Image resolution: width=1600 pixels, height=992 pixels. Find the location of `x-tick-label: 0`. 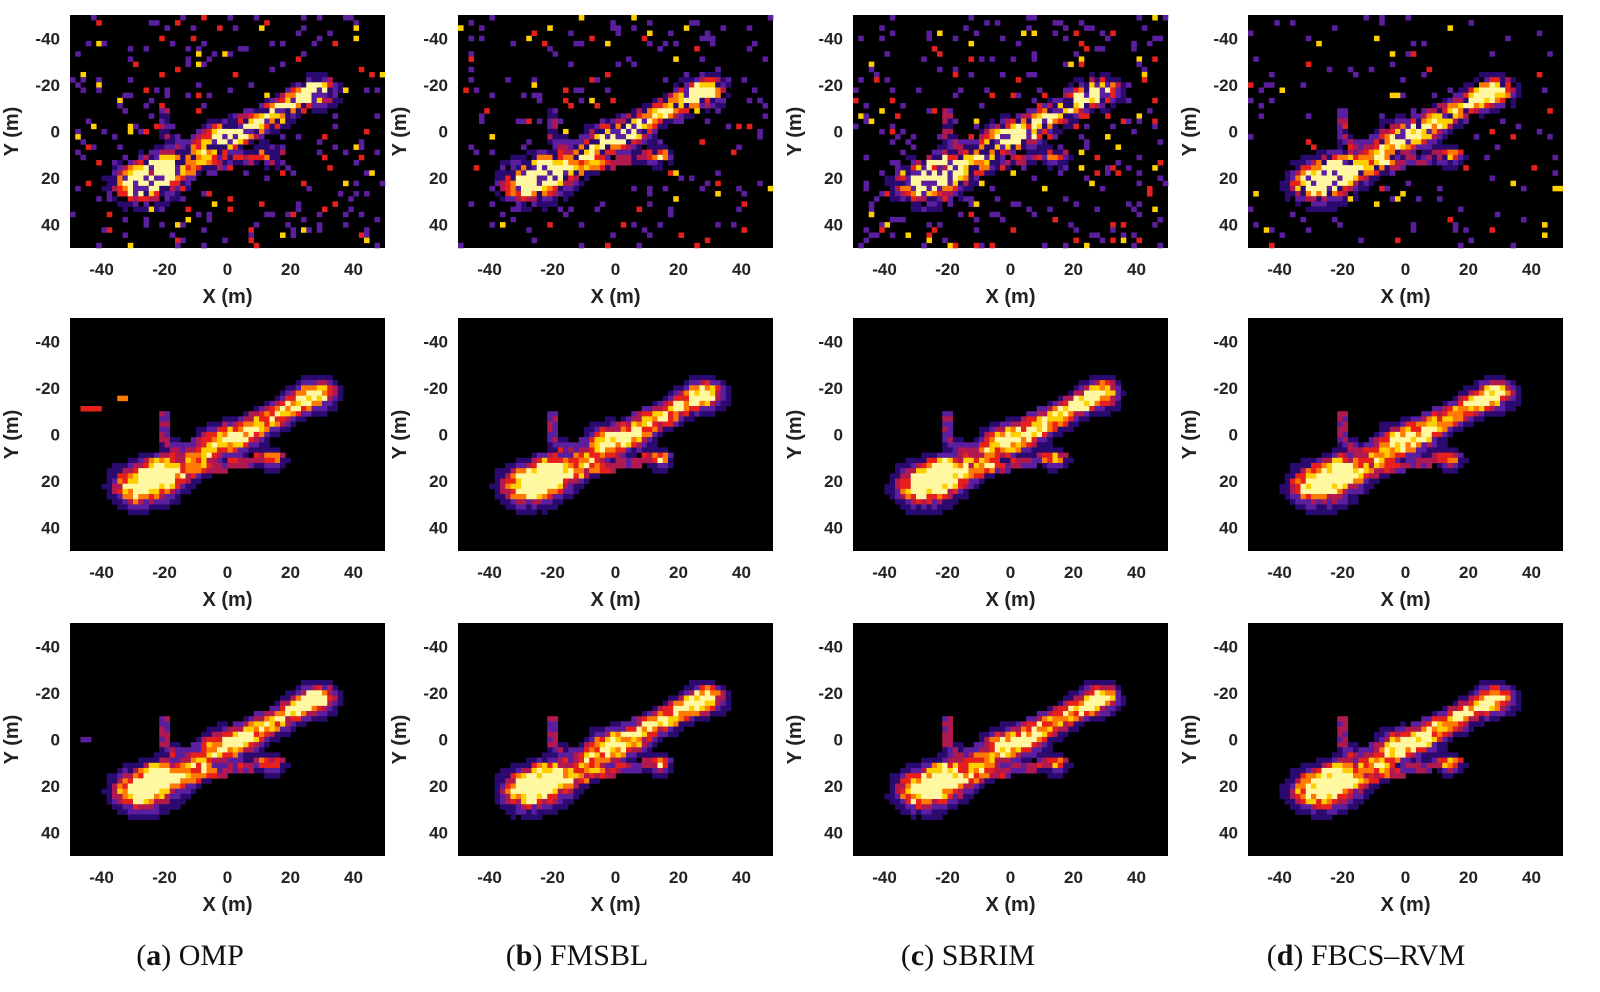

x-tick-label: 0 is located at coordinates (1010, 269).